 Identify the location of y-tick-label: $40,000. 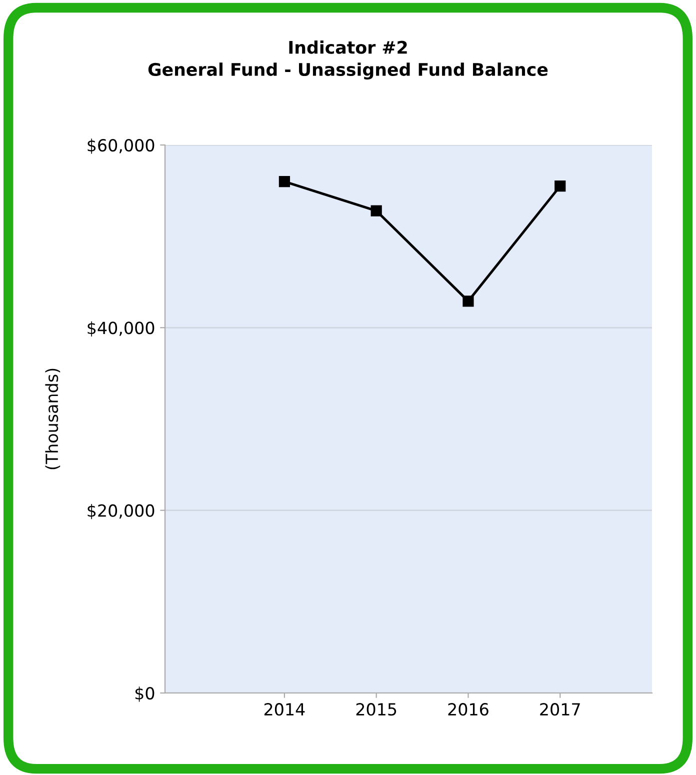
(121, 328).